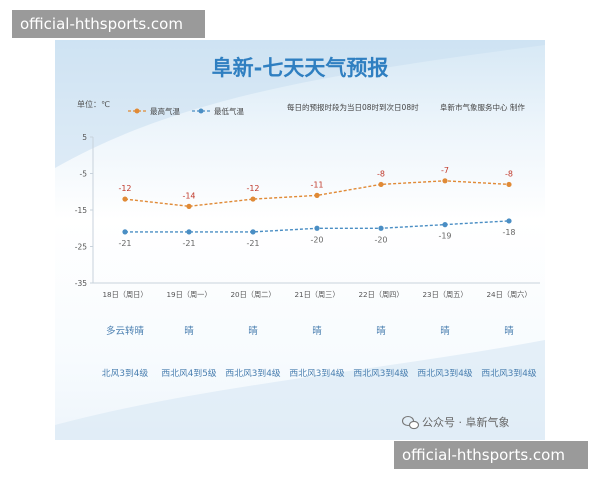 The image size is (600, 480). Describe the element at coordinates (353, 107) in the screenshot. I see `forecast-period-note: 每日的预报时段为当日08时到次日08时` at that location.